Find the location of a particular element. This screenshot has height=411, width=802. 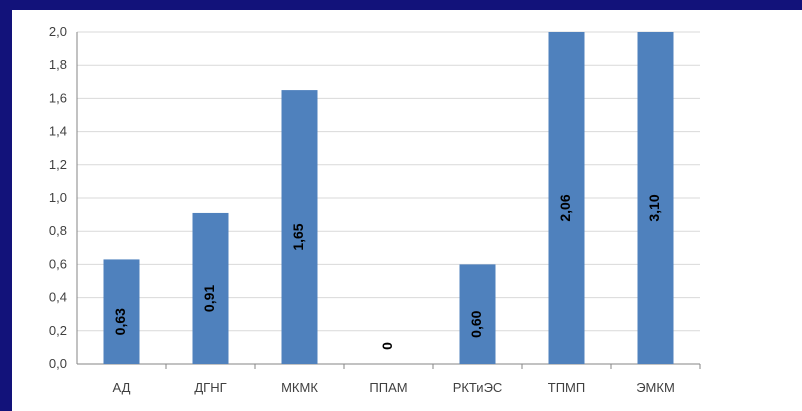

y-tick-label: 1,8 is located at coordinates (58, 64).